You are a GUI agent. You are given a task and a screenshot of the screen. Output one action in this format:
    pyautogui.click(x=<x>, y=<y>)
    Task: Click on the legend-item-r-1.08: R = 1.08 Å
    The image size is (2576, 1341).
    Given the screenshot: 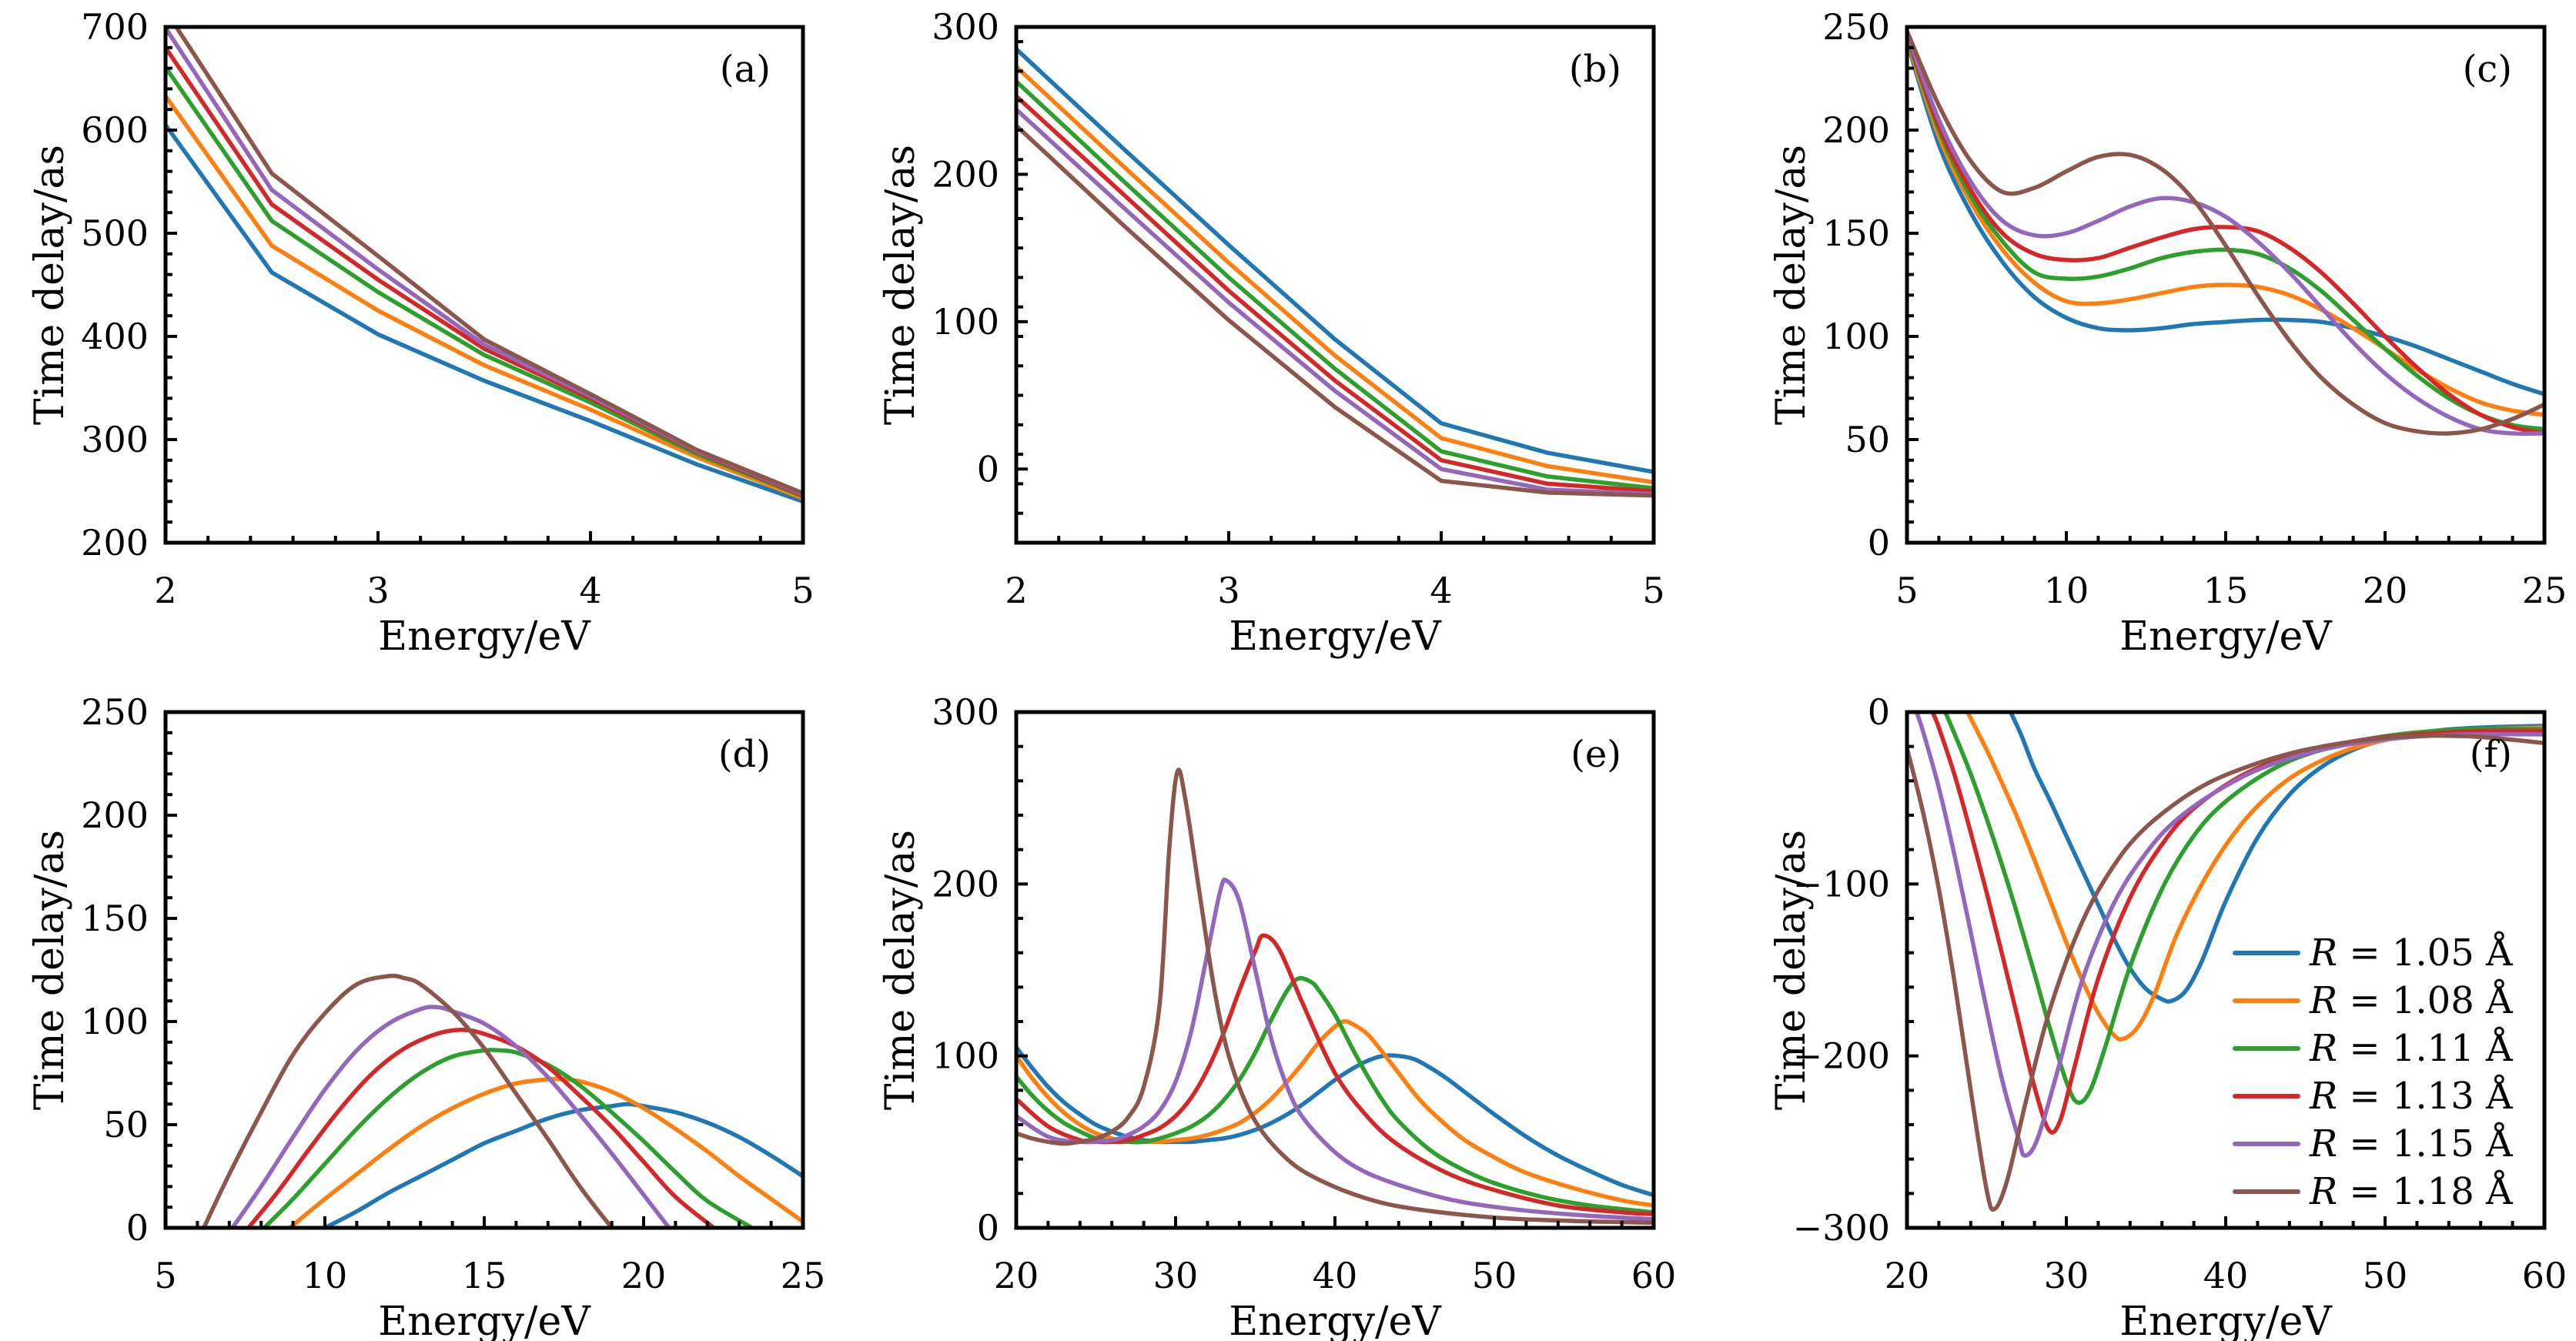 What is the action you would take?
    pyautogui.click(x=2374, y=1000)
    